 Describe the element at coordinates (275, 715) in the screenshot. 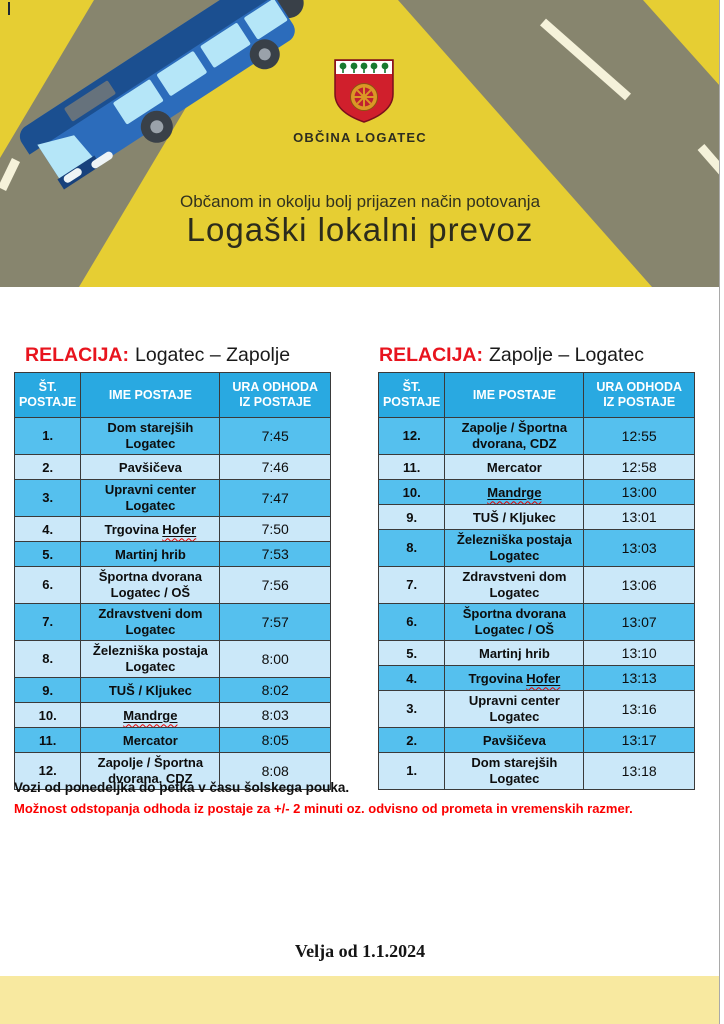

I see `departure-time: 8:03` at that location.